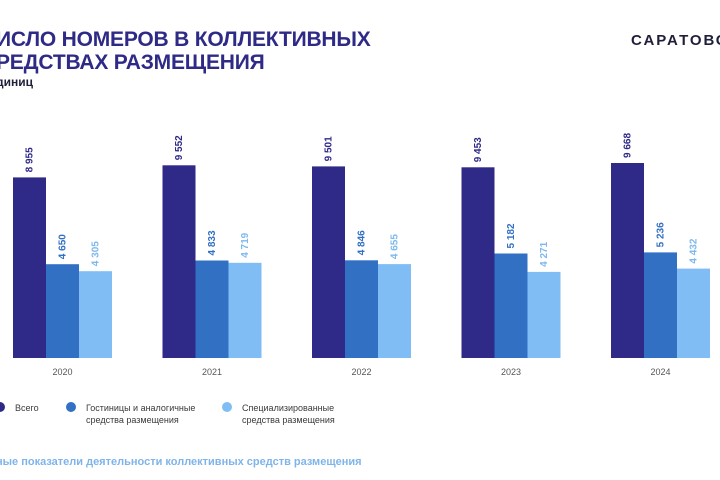 The height and width of the screenshot is (480, 720). I want to click on unit-label: диниц, so click(16, 82).